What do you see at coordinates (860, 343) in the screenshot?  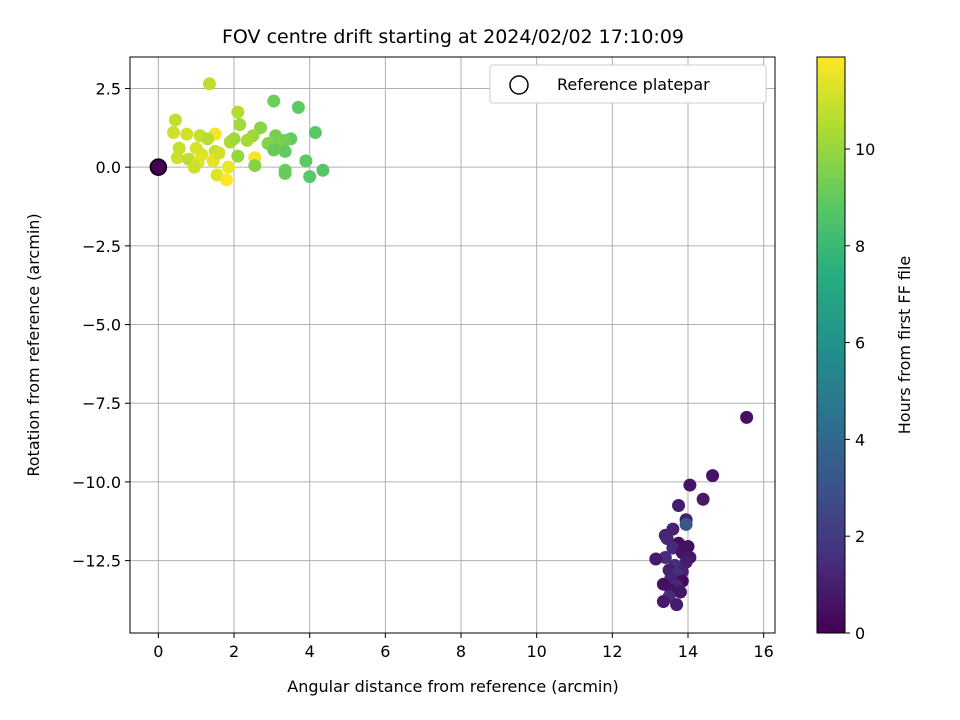 I see `colorbar-tick-label-3: 6` at bounding box center [860, 343].